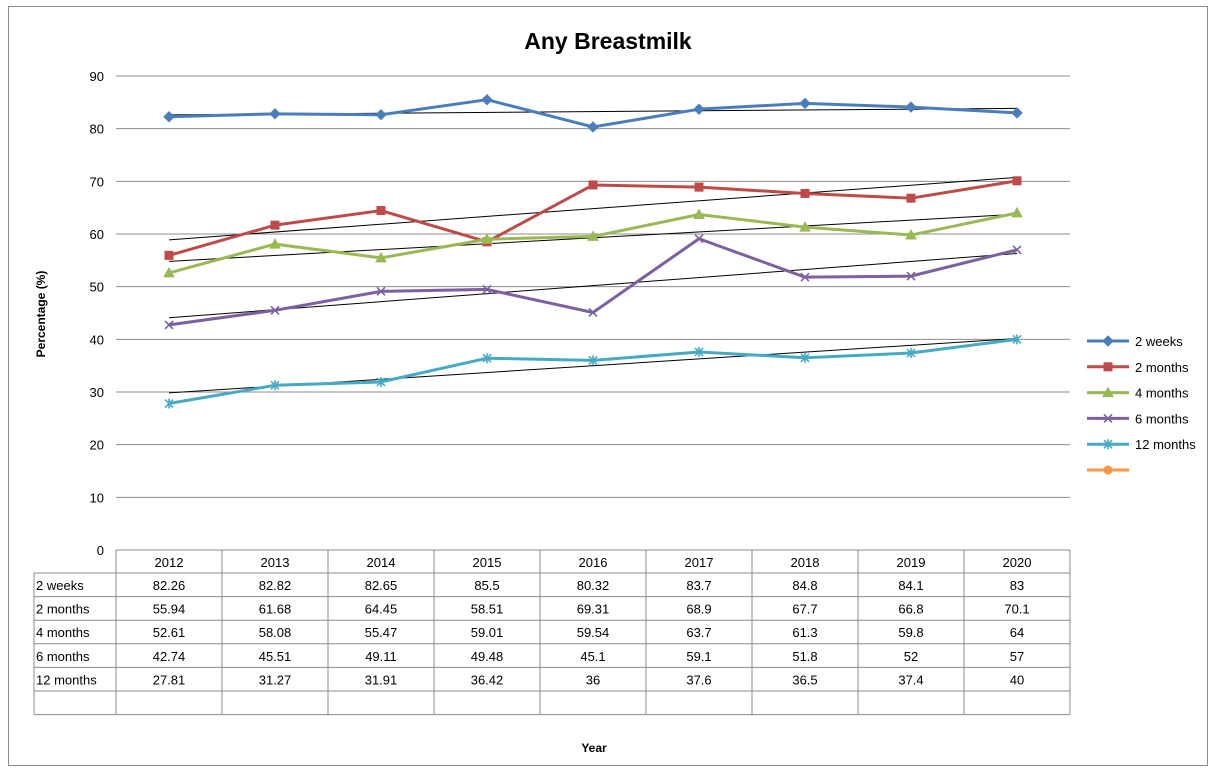  What do you see at coordinates (487, 562) in the screenshot?
I see `x-tick-label: 2015` at bounding box center [487, 562].